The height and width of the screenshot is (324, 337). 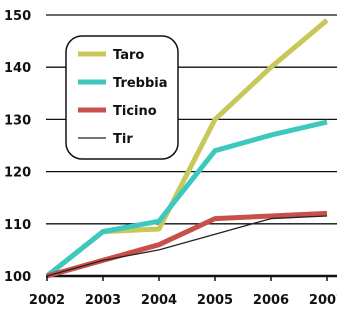 What do you see at coordinates (271, 300) in the screenshot?
I see `x-tick-label: 2006` at bounding box center [271, 300].